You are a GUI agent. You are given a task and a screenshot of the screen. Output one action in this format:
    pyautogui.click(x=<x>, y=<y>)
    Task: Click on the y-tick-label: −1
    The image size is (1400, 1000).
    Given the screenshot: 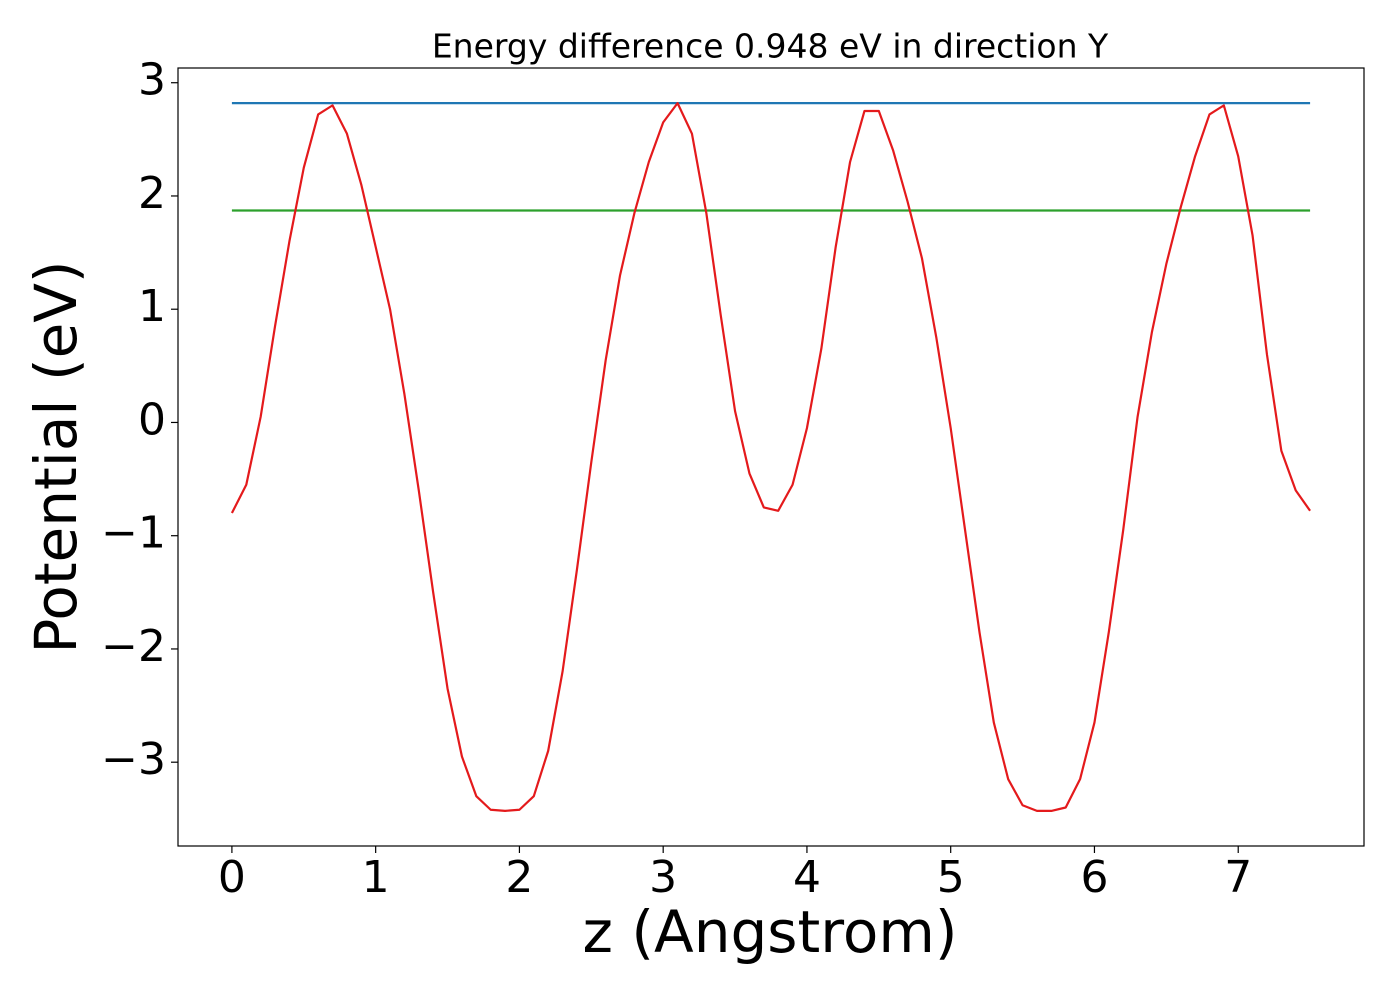 What is the action you would take?
    pyautogui.click(x=133, y=533)
    